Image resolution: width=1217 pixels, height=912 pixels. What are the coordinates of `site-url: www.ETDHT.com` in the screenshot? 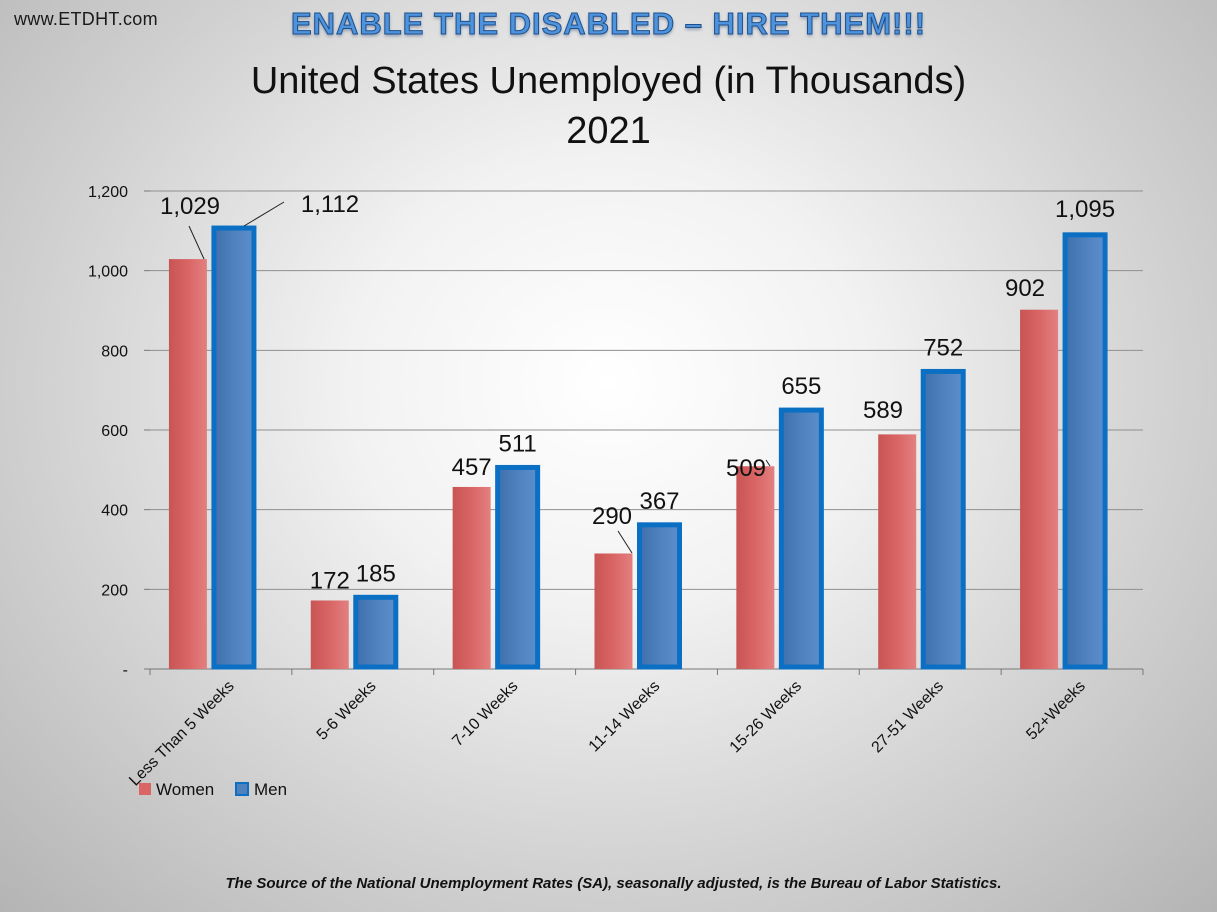 It's located at (86, 19).